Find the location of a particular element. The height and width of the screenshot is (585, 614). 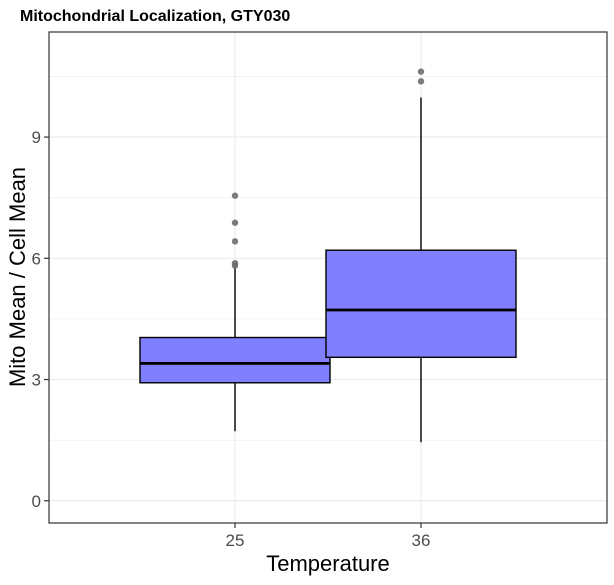

y-axis-label: Mito Mean / Cell Mean is located at coordinates (17, 277).